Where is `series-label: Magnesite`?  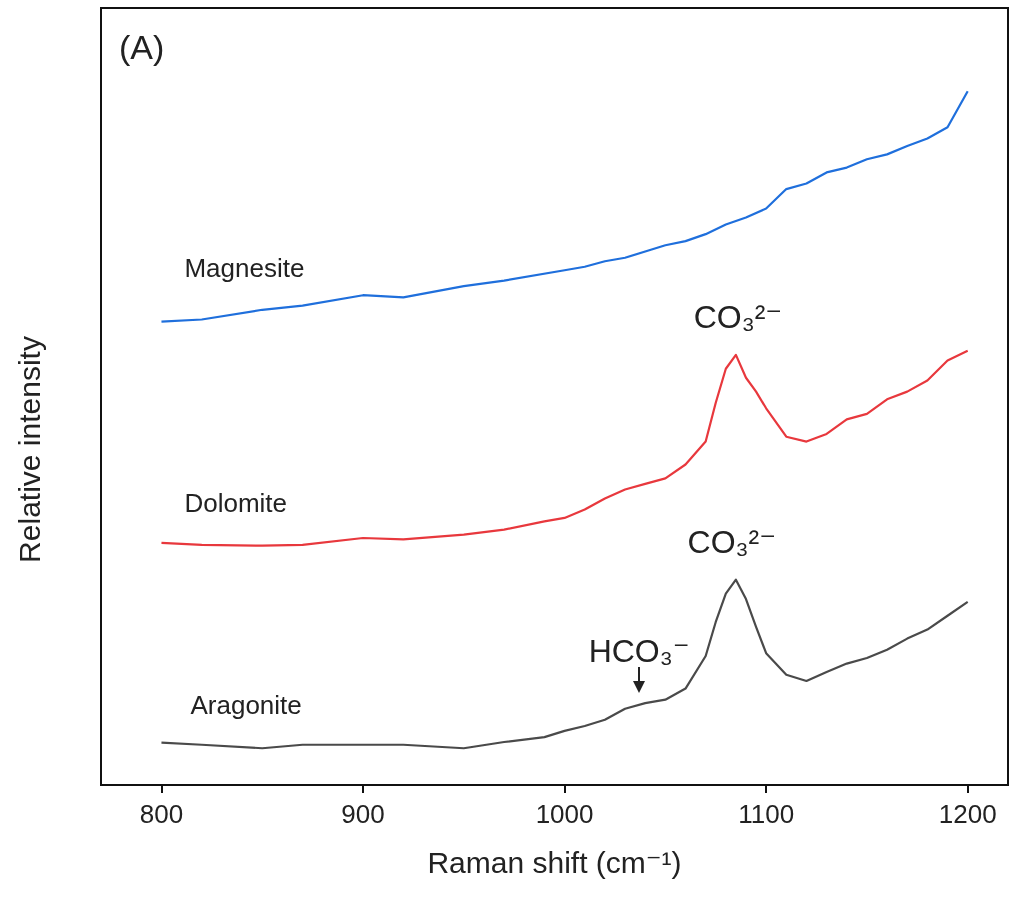 series-label: Magnesite is located at coordinates (244, 267).